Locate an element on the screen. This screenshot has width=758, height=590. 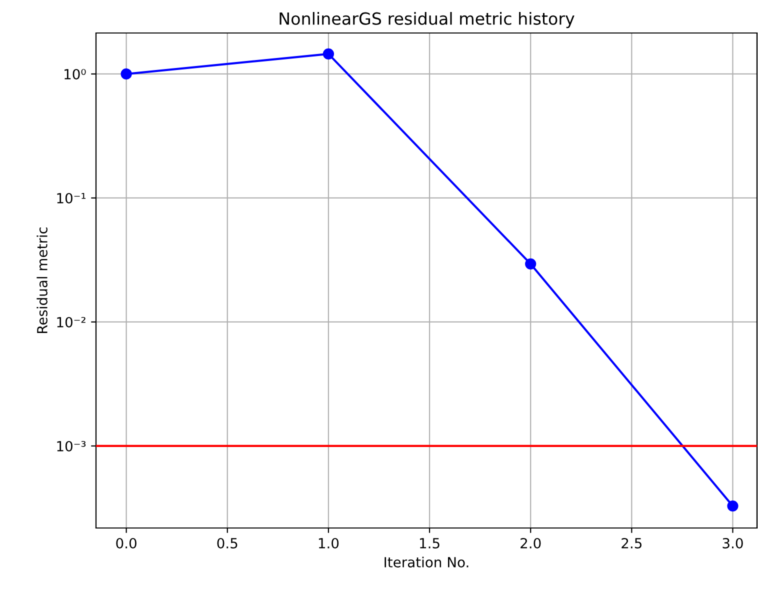
x-tick-label: 2.0 is located at coordinates (530, 543).